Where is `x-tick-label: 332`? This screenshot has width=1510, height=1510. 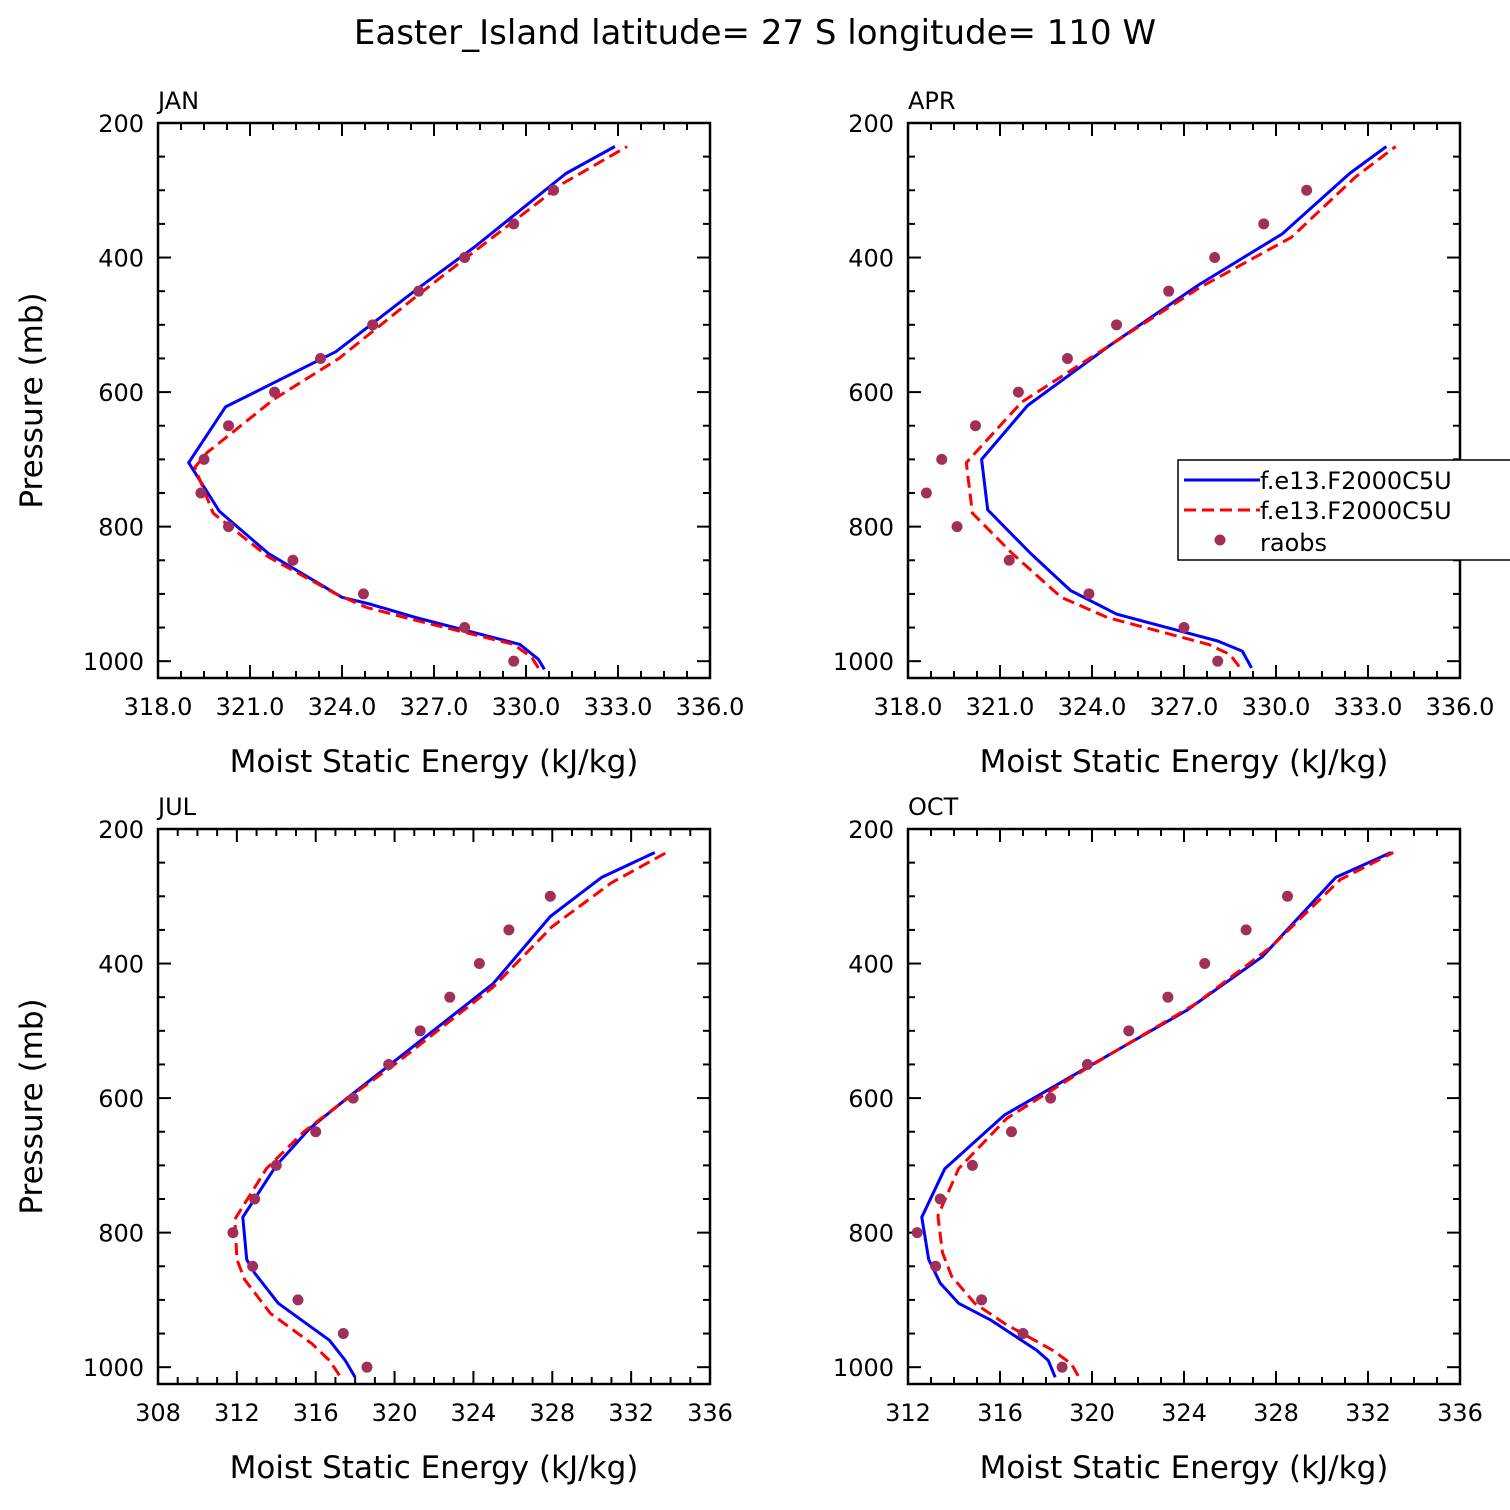 x-tick-label: 332 is located at coordinates (631, 1413).